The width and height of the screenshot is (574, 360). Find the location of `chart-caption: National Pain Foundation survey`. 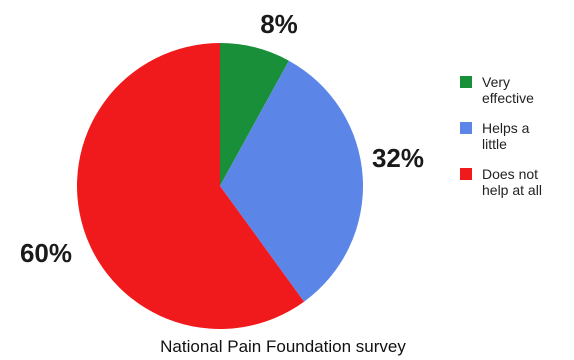

chart-caption: National Pain Foundation survey is located at coordinates (283, 346).